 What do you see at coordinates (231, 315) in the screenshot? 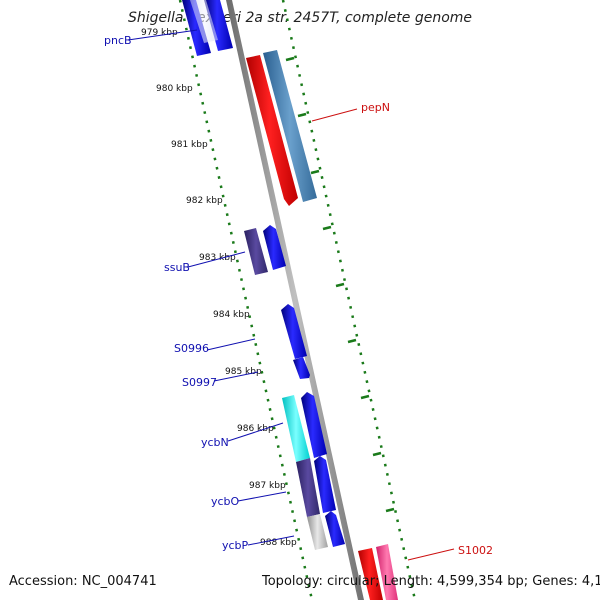
I see `tick-label: 984 kbp` at bounding box center [231, 315].